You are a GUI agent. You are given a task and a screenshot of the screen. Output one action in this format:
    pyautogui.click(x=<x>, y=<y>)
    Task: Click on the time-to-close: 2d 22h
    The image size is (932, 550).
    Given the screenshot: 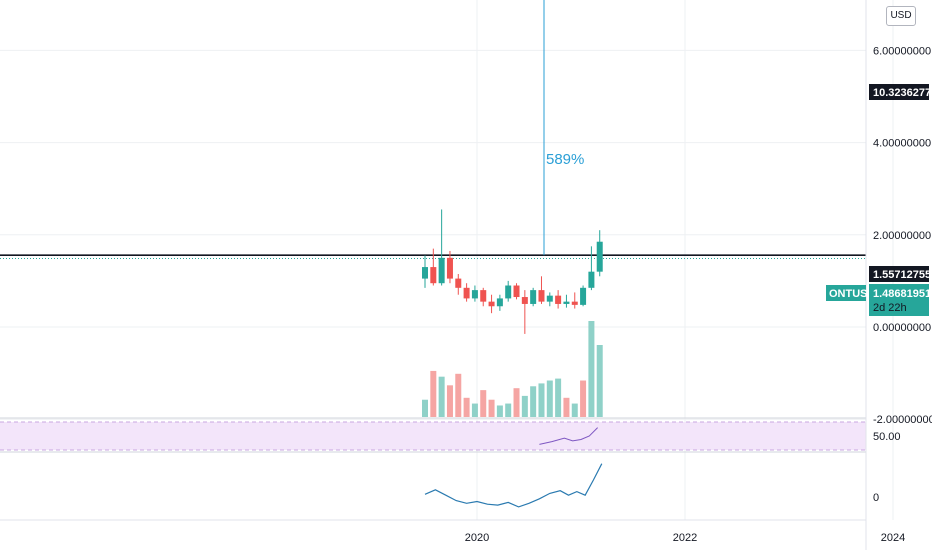 What is the action you would take?
    pyautogui.click(x=890, y=308)
    